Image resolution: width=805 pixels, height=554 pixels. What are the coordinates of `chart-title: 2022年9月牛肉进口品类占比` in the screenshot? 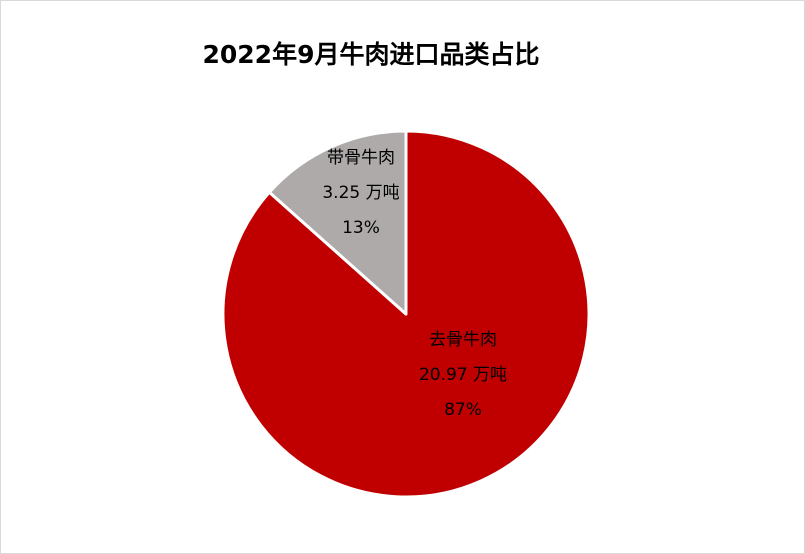 It's located at (371, 54).